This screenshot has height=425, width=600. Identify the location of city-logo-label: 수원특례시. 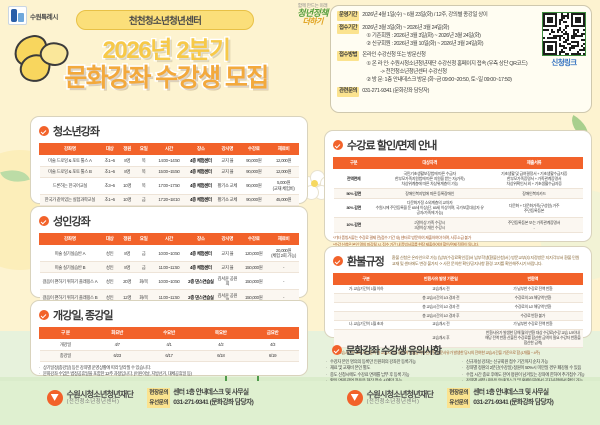
(44, 17).